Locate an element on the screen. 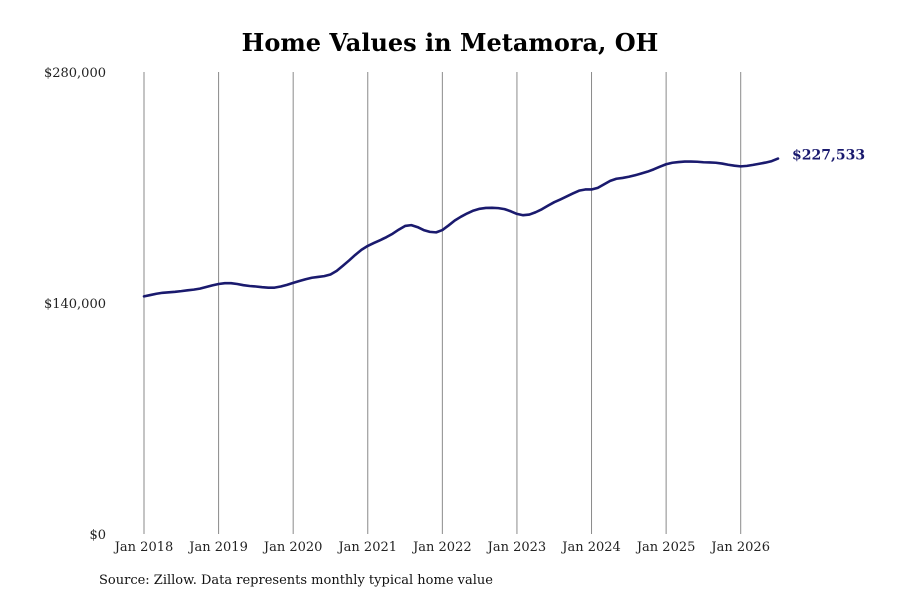  y-tick-label: $140,000 is located at coordinates (75, 304).